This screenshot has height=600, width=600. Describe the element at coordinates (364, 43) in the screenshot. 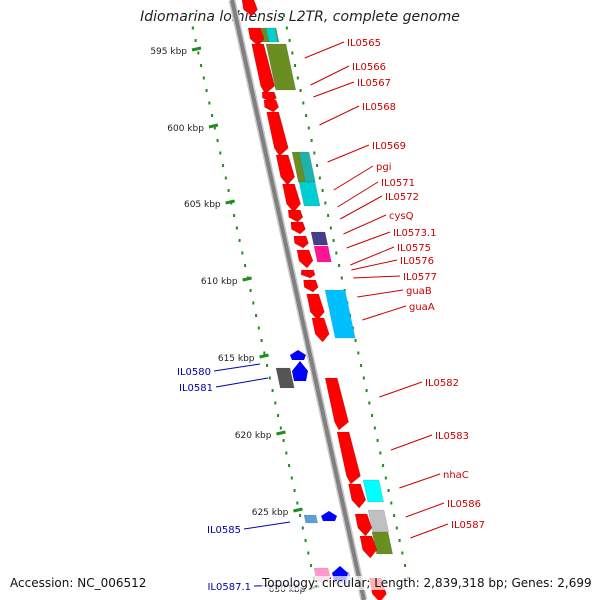

I see `forward-gene-label: IL0565` at that location.